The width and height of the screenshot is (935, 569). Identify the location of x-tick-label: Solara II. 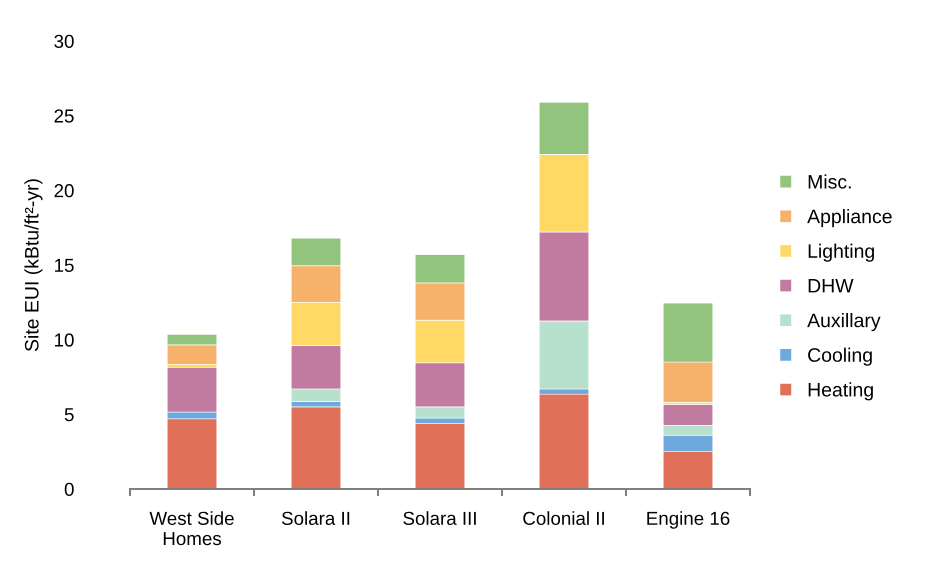
(316, 518).